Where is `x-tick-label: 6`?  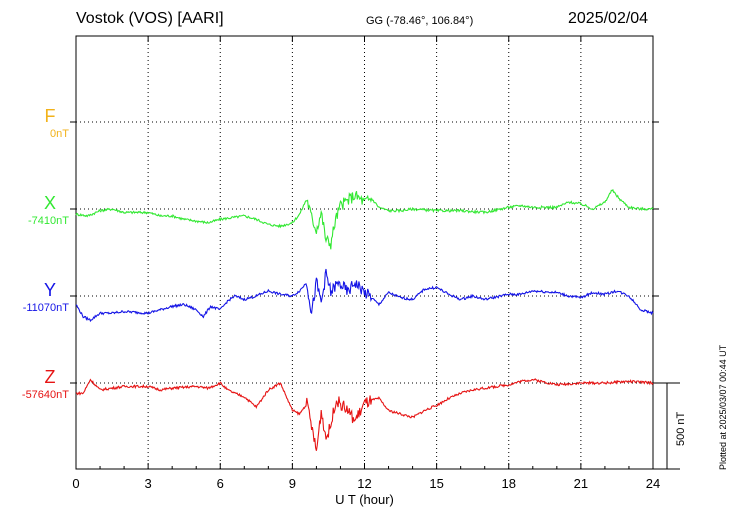 x-tick-label: 6 is located at coordinates (220, 483).